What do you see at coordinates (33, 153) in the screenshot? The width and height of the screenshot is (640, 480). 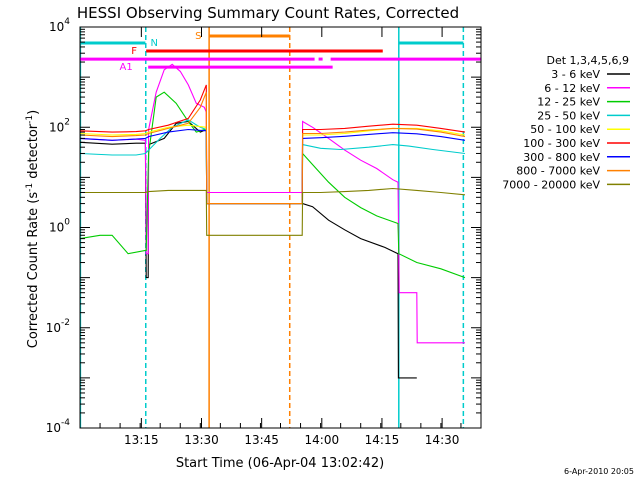 I see `y-axis-label-mid: detector` at bounding box center [33, 153].